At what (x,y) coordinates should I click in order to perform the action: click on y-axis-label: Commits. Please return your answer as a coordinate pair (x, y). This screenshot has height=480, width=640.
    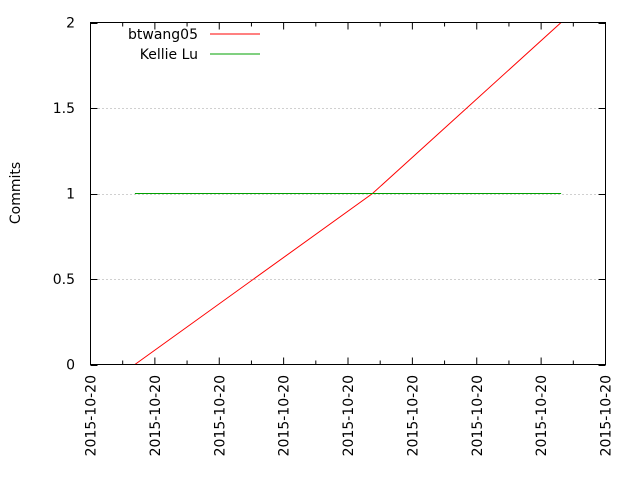
    Looking at the image, I should click on (16, 193).